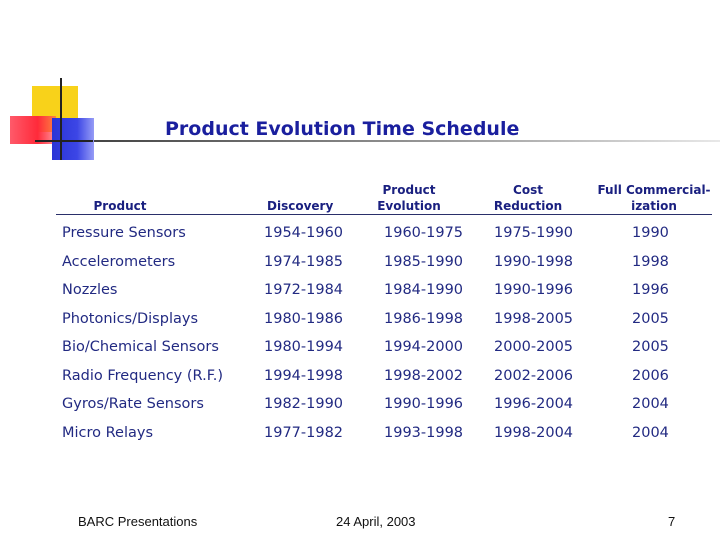 The image size is (720, 540). What do you see at coordinates (142, 375) in the screenshot?
I see `product-cell: Radio Frequency (R.F.)` at bounding box center [142, 375].